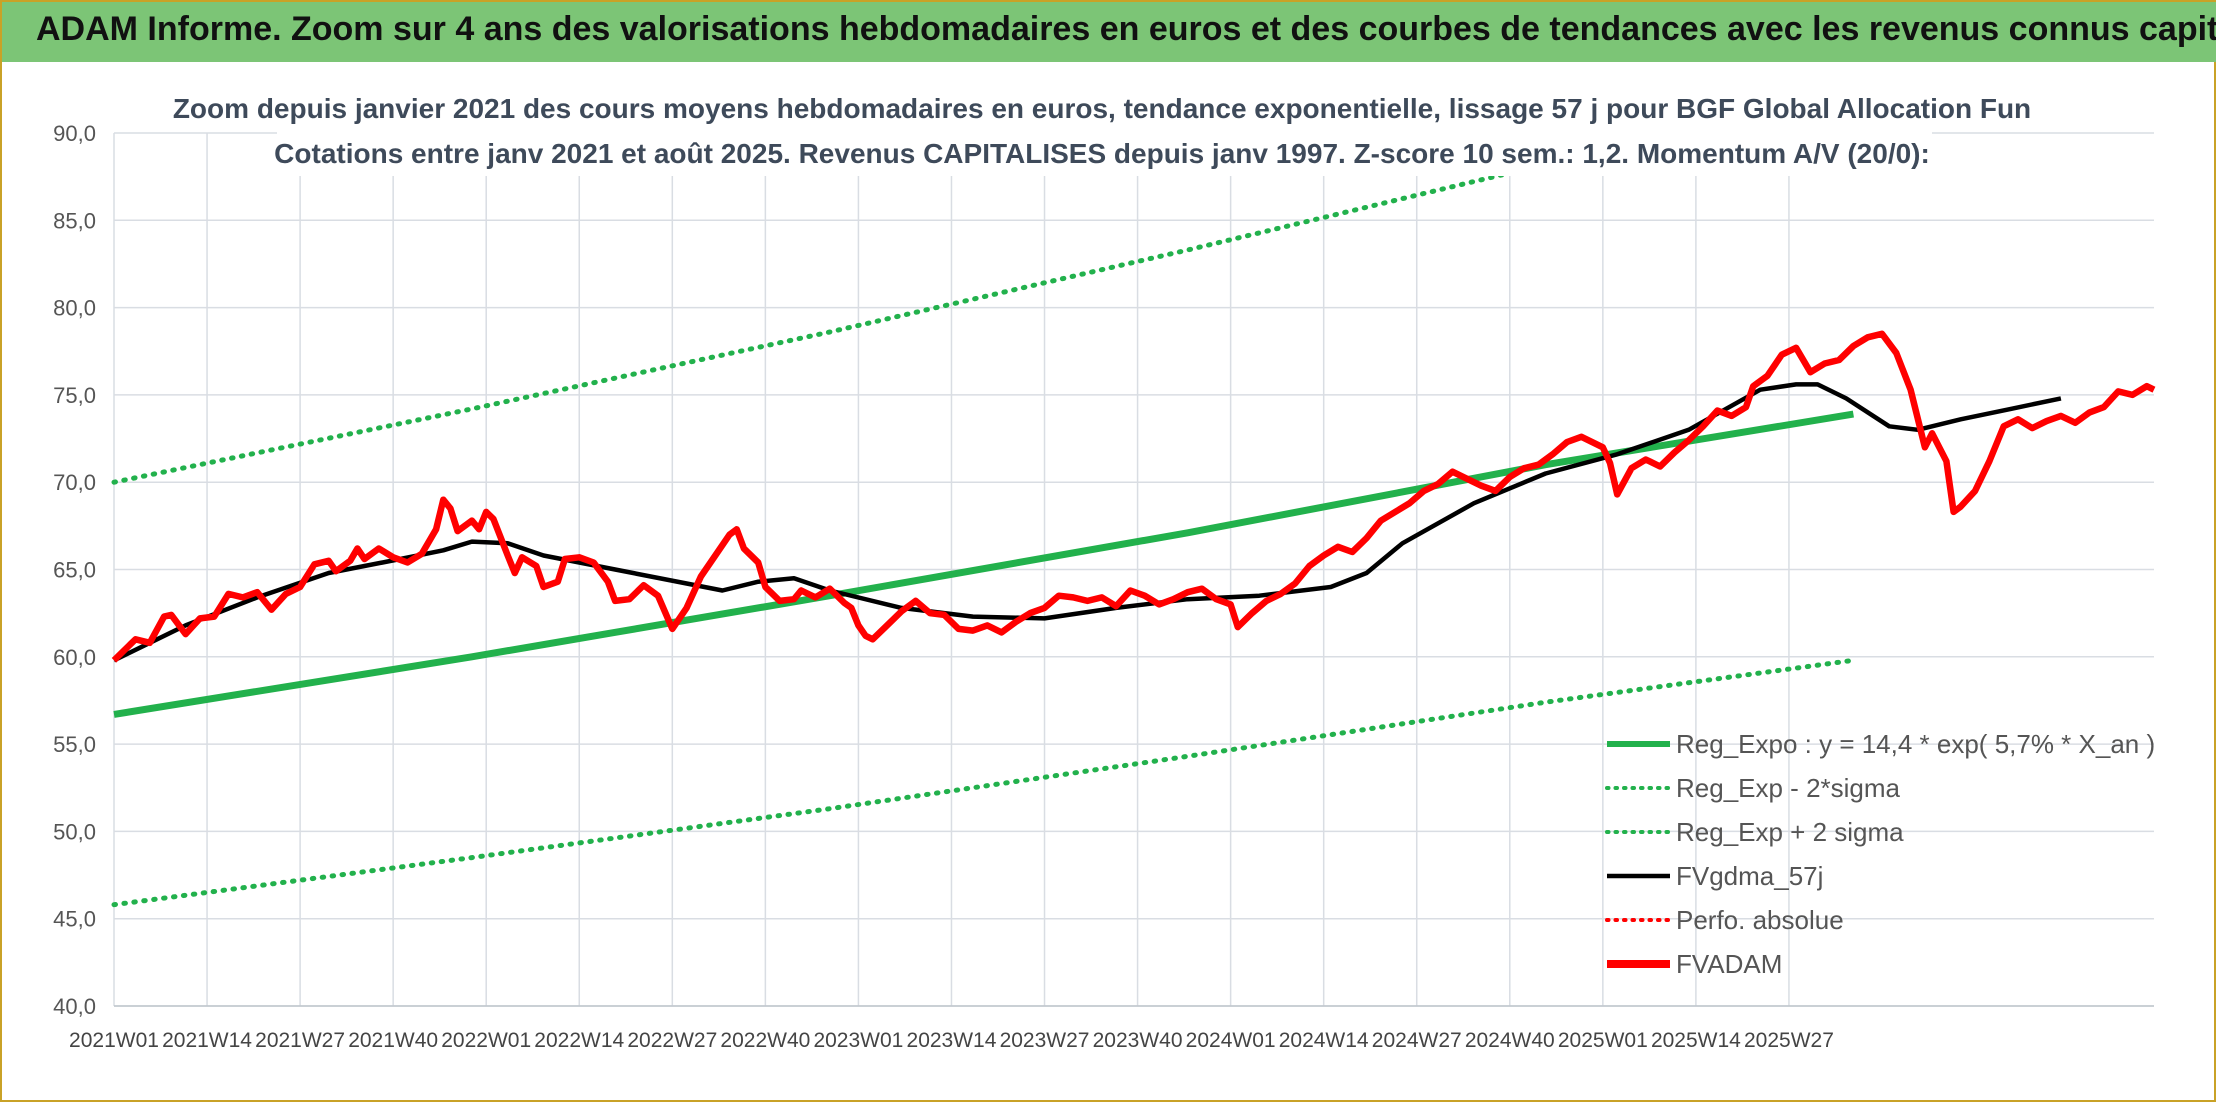  Describe the element at coordinates (1603, 1040) in the screenshot. I see `x-tick-label: 2025W01` at that location.